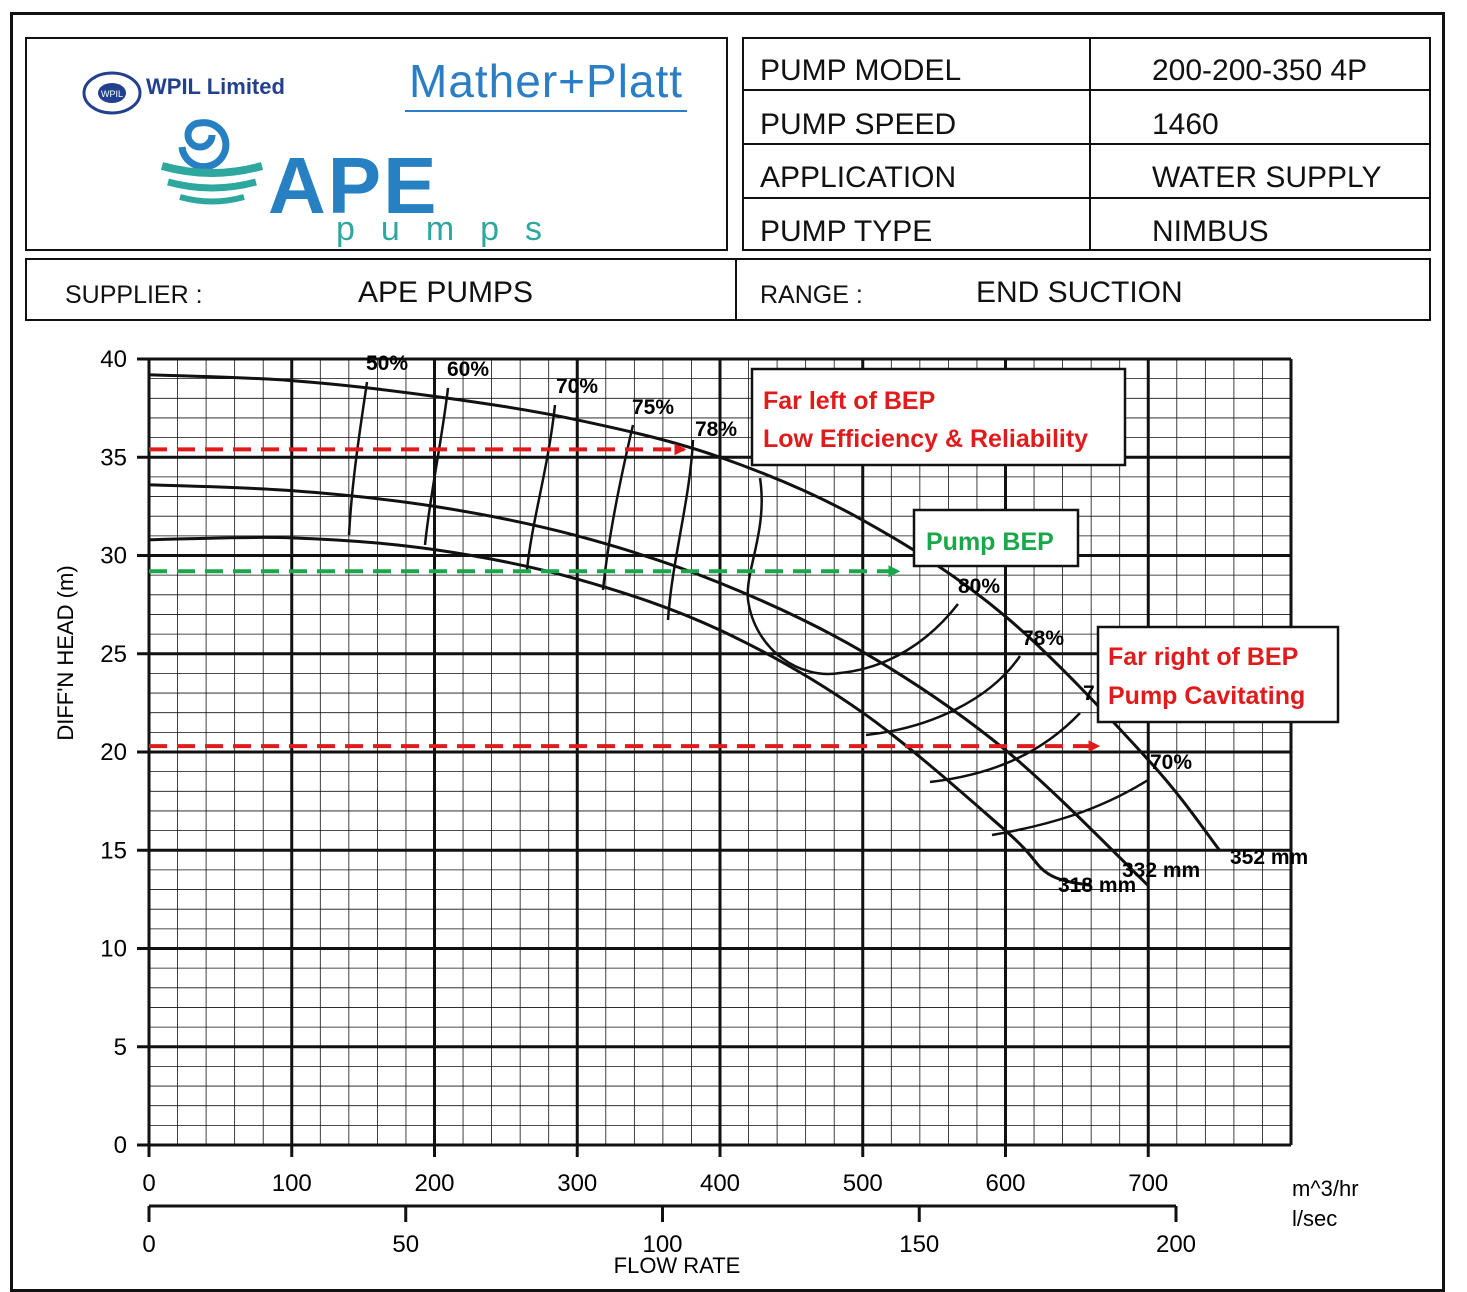 The height and width of the screenshot is (1292, 1467). What do you see at coordinates (113, 850) in the screenshot?
I see `y-tick-label: 15` at bounding box center [113, 850].